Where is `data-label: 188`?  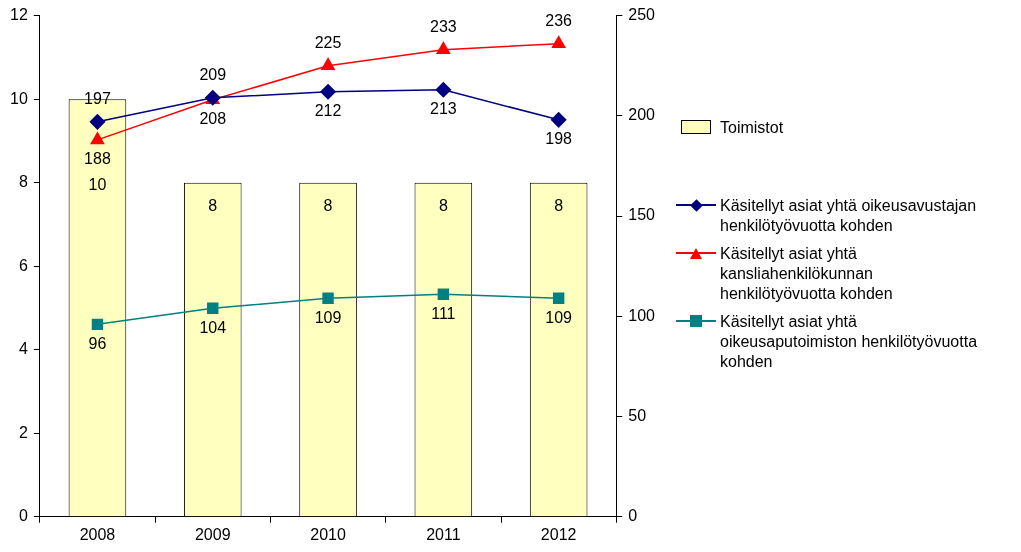 data-label: 188 is located at coordinates (97, 159).